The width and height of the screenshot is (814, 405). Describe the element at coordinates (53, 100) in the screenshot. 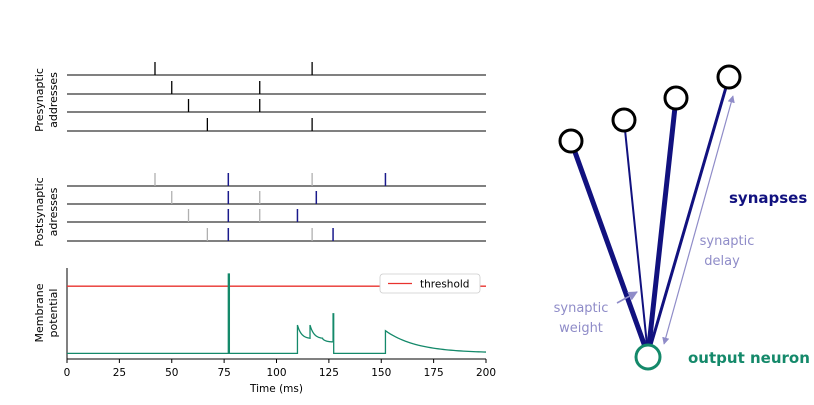

I see `pre-ylabel-line2: addresses` at that location.